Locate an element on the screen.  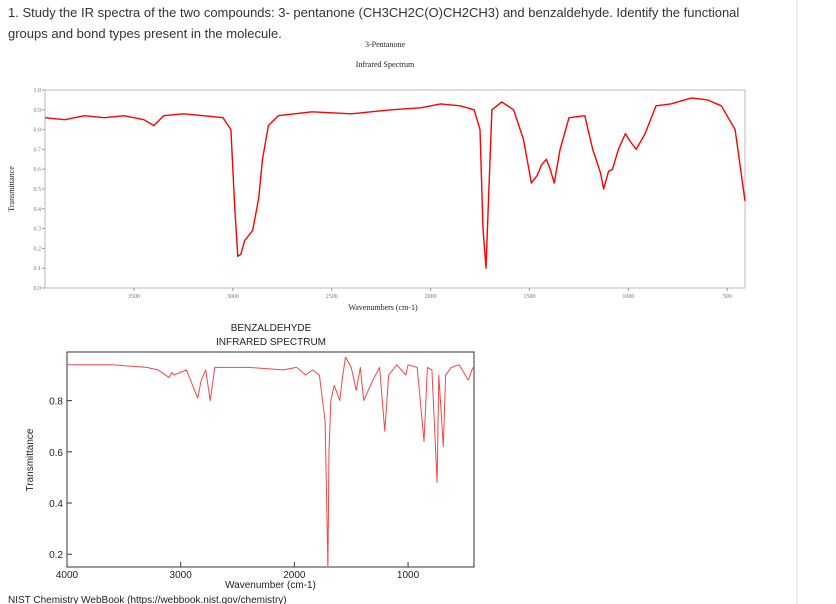
x-tick-label: 3500 is located at coordinates (134, 297).